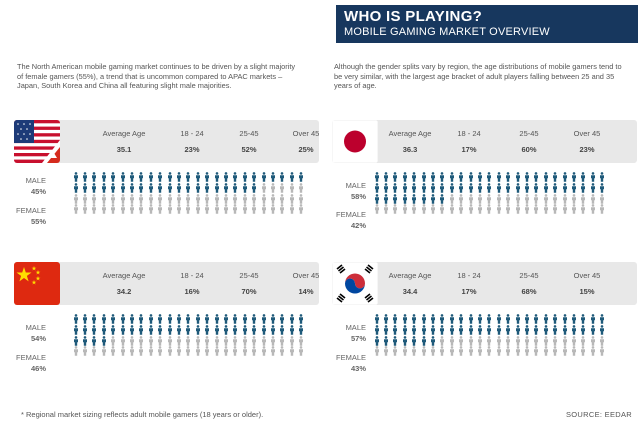 The height and width of the screenshot is (435, 640). I want to click on avg-age-value: 35.1, so click(124, 149).